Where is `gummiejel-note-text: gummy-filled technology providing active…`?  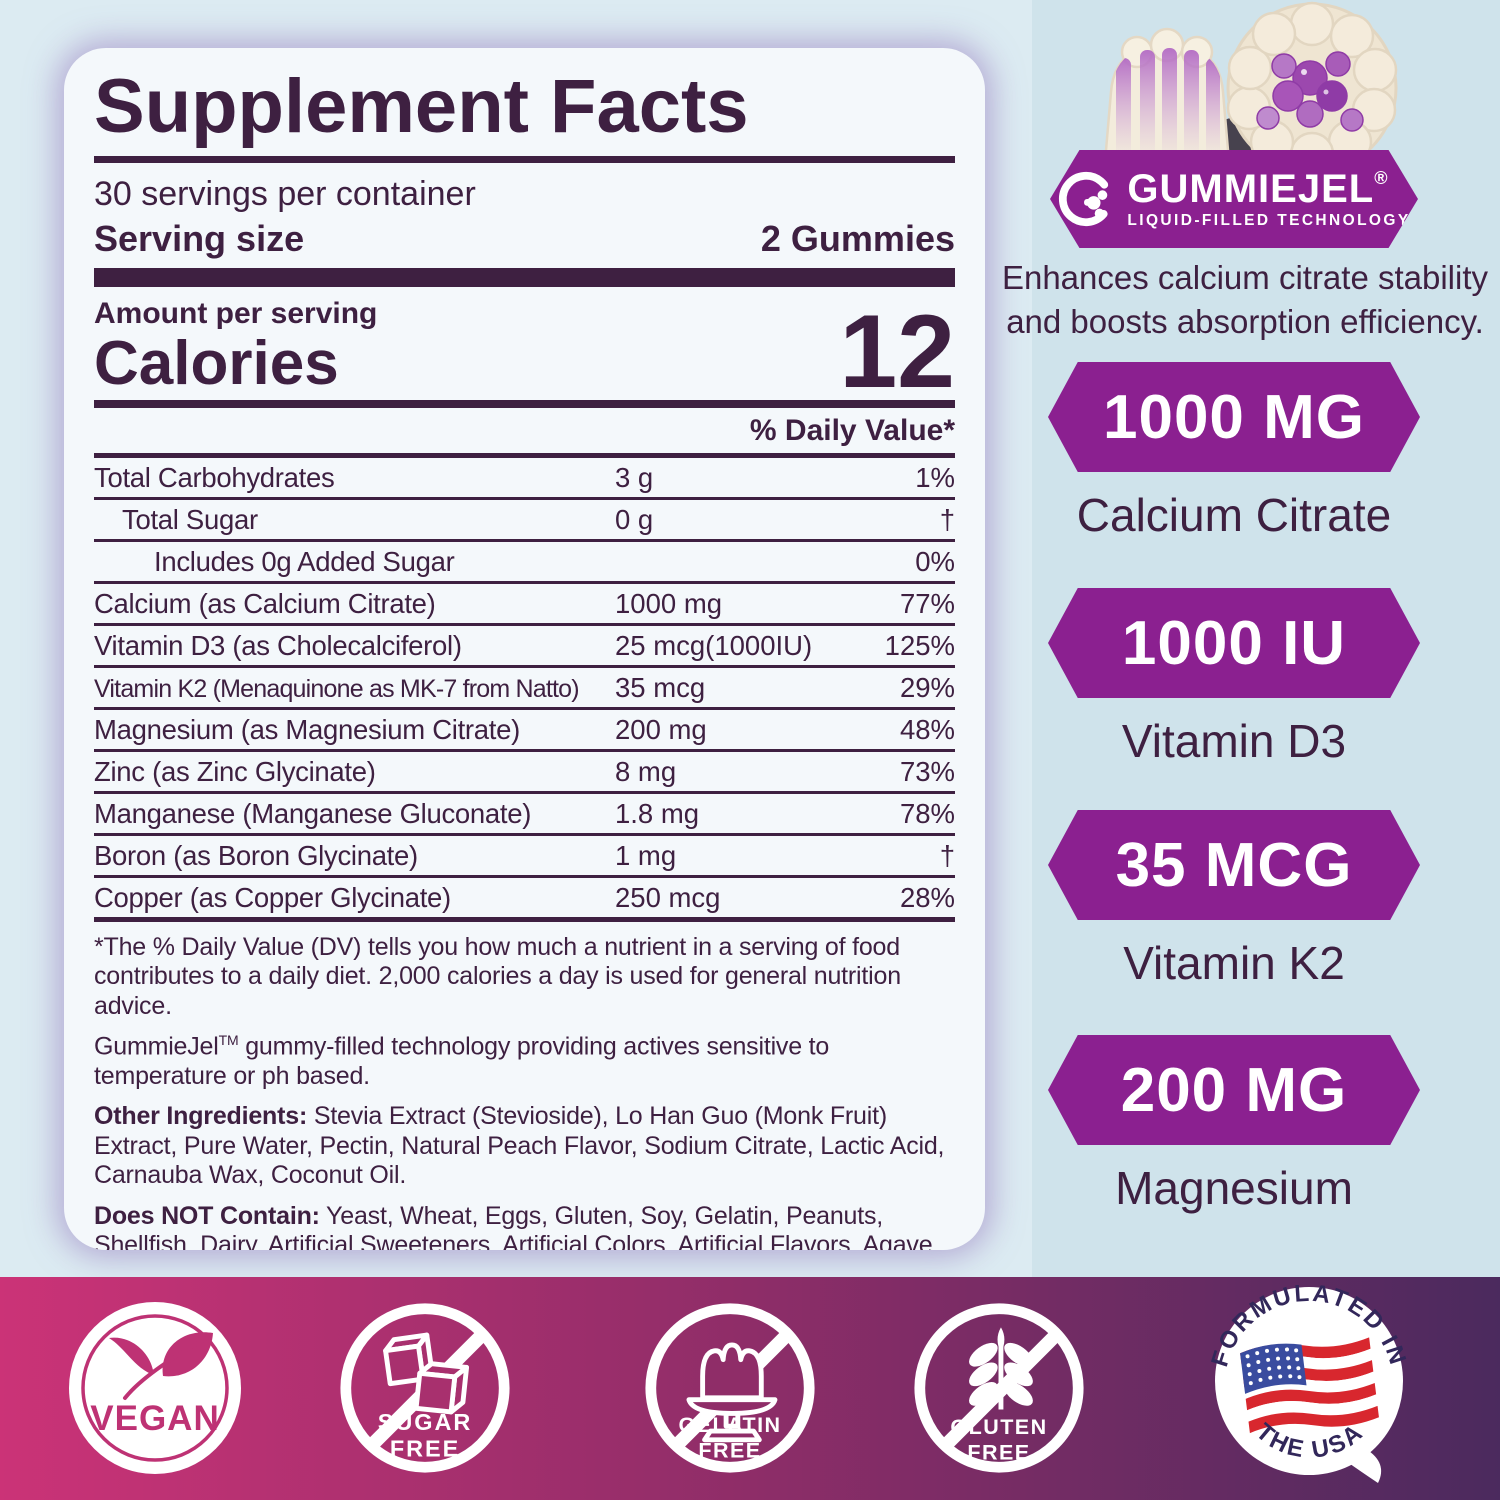
gummiejel-note-text: gummy-filled technology providing active… is located at coordinates (462, 1061).